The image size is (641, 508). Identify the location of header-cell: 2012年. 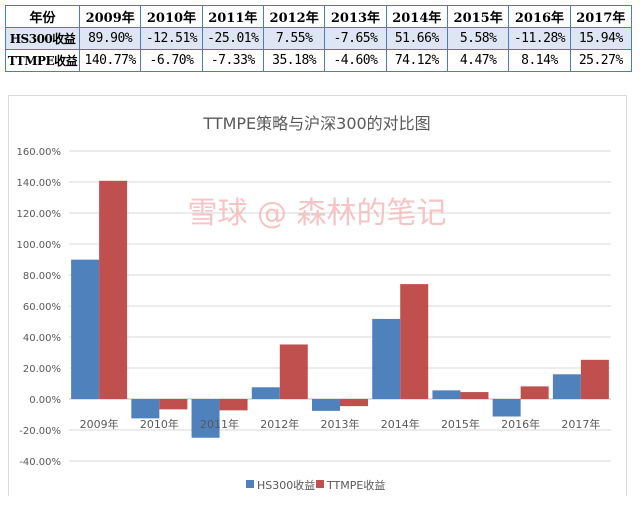
(294, 16).